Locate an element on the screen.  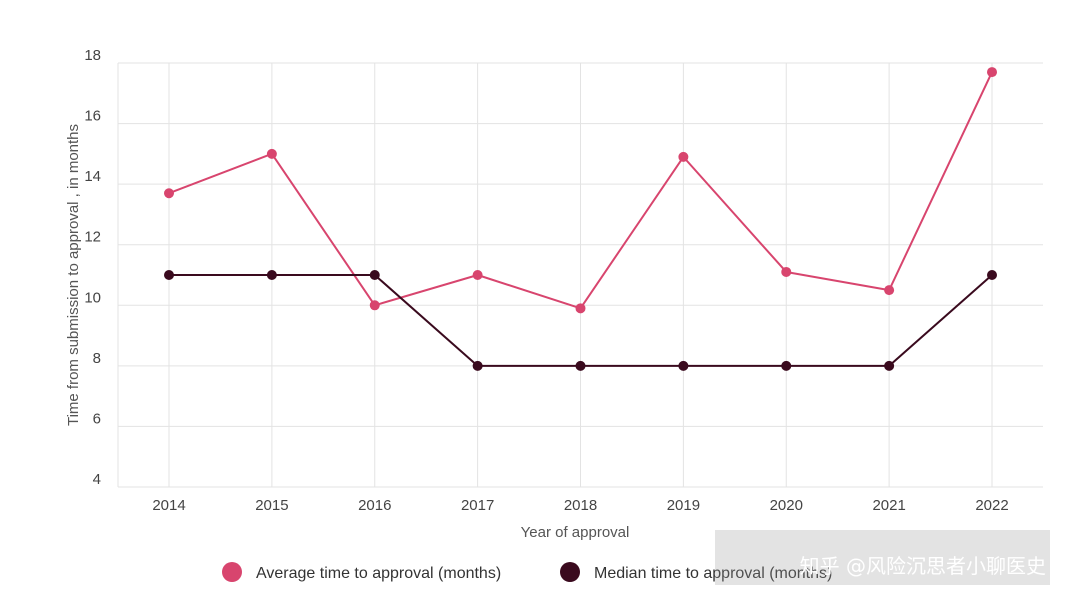
y-tick-label: 4 is located at coordinates (97, 479).